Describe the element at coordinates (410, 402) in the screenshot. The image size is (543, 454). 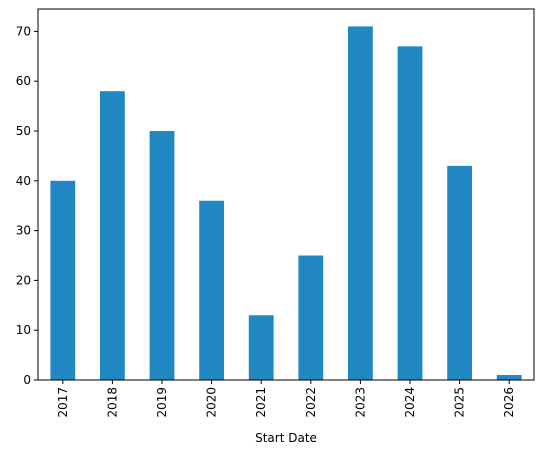
I see `x-tick-label: 2024` at that location.